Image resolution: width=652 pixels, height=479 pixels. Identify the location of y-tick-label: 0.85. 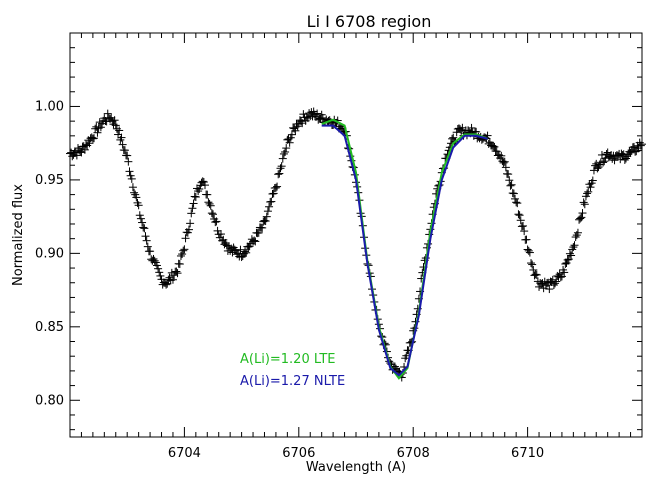
(49, 327).